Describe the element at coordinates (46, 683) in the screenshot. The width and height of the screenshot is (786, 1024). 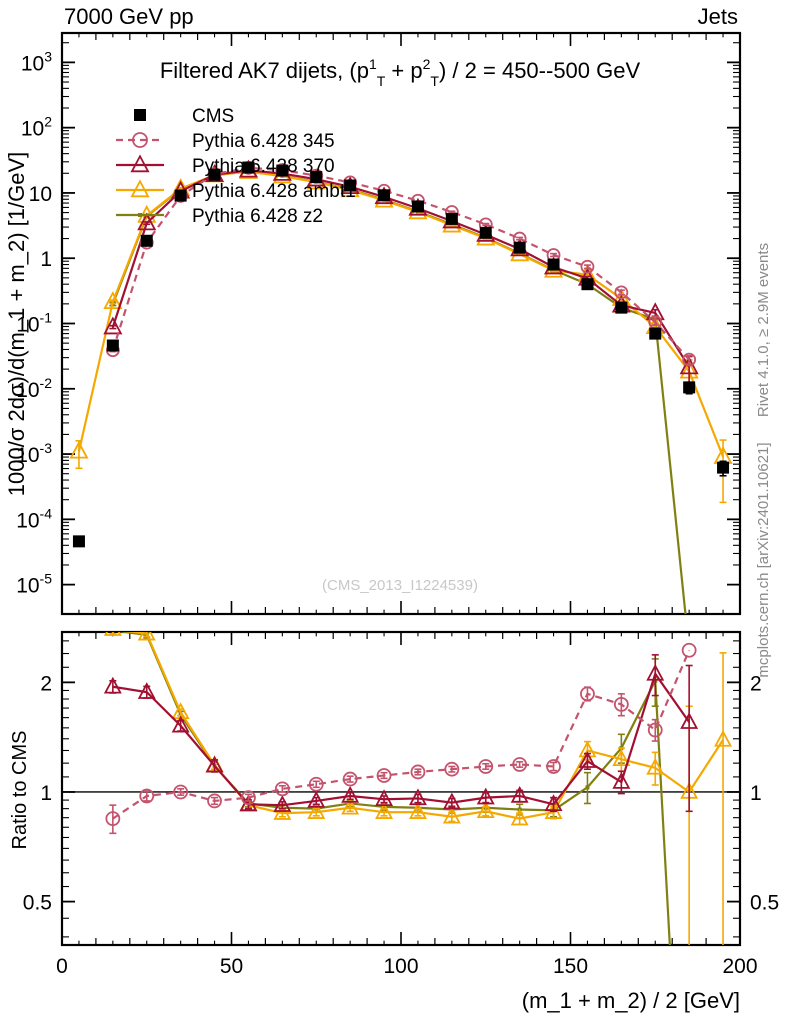
I see `ratio-y-tick-label: 2` at that location.